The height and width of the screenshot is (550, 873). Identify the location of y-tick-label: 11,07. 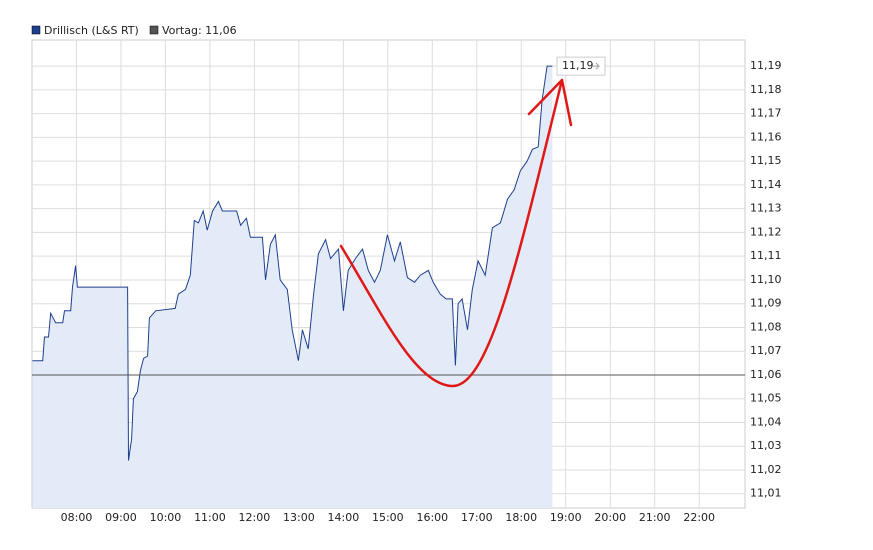
(766, 350).